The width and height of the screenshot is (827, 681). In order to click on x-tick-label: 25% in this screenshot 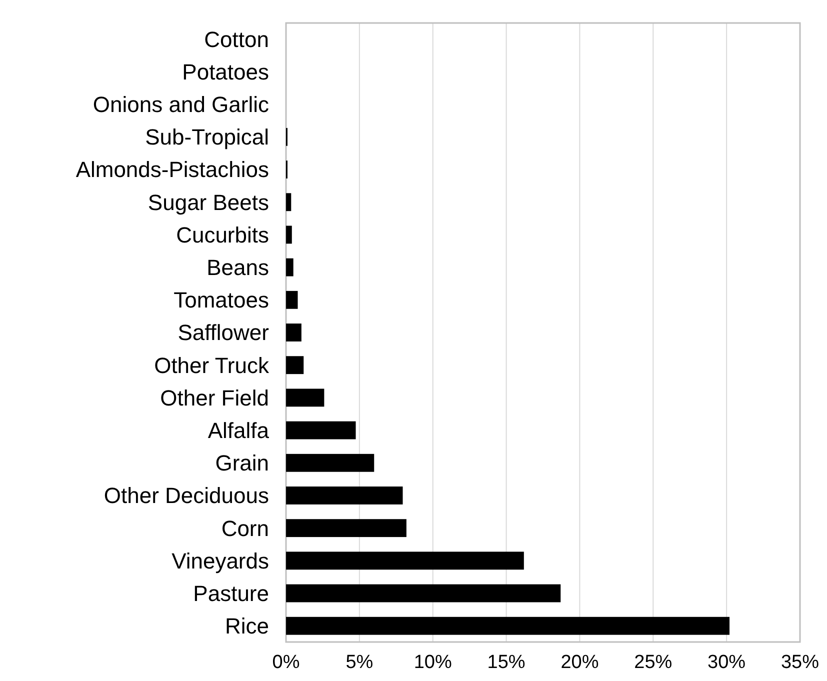, I will do `click(653, 662)`.